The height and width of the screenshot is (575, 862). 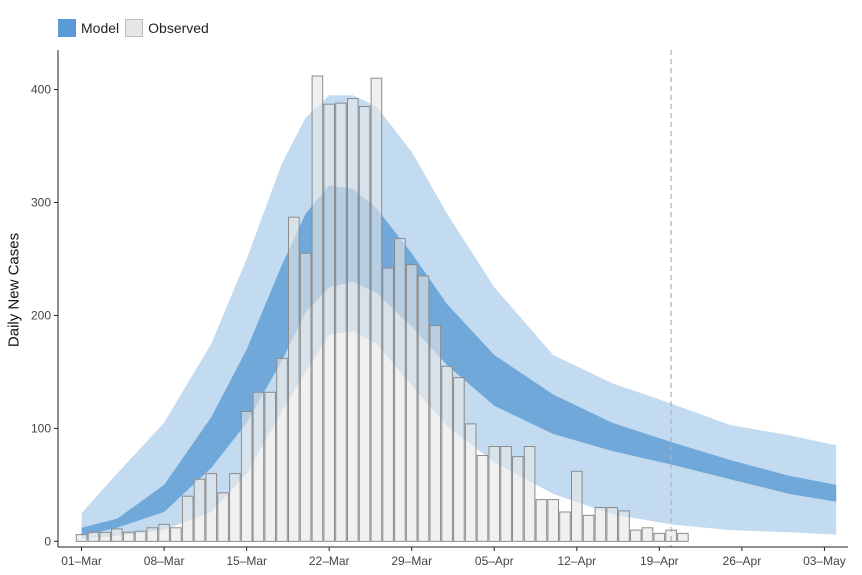 I want to click on x-tick-label: 22–Mar, so click(x=329, y=561).